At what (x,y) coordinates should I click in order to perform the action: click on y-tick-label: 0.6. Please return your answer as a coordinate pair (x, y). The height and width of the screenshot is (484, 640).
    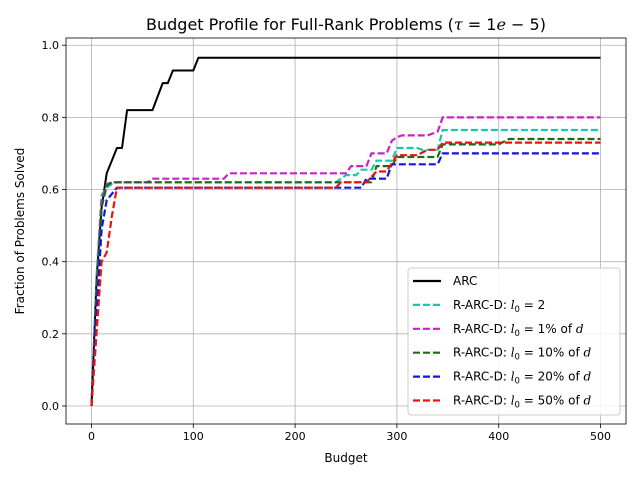
    Looking at the image, I should click on (51, 190).